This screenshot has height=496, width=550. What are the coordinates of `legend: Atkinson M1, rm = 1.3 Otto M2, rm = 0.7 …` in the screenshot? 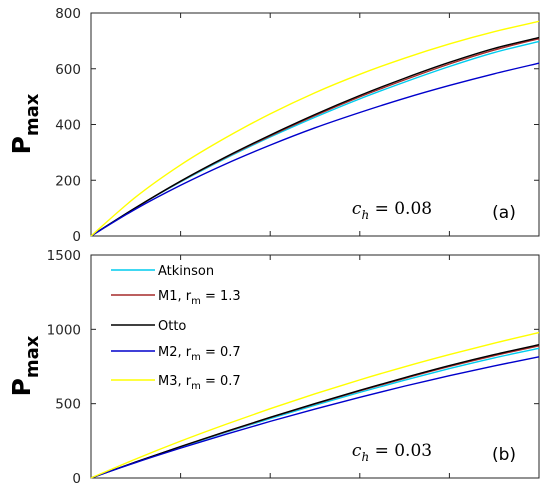 It's located at (176, 328).